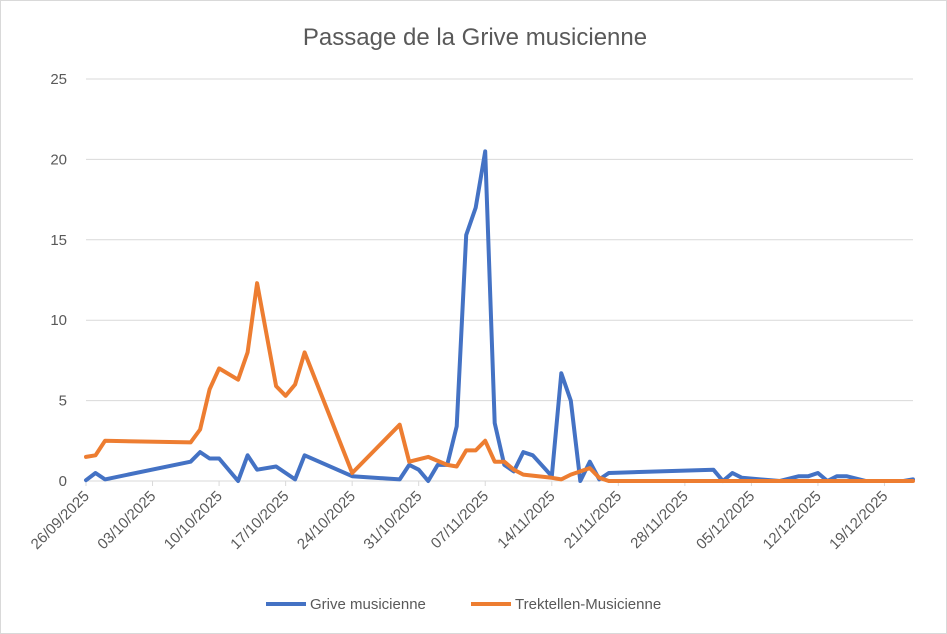 Image resolution: width=947 pixels, height=634 pixels. Describe the element at coordinates (463, 604) in the screenshot. I see `legend: Grive musicienne Trektellen-Musicienne` at that location.